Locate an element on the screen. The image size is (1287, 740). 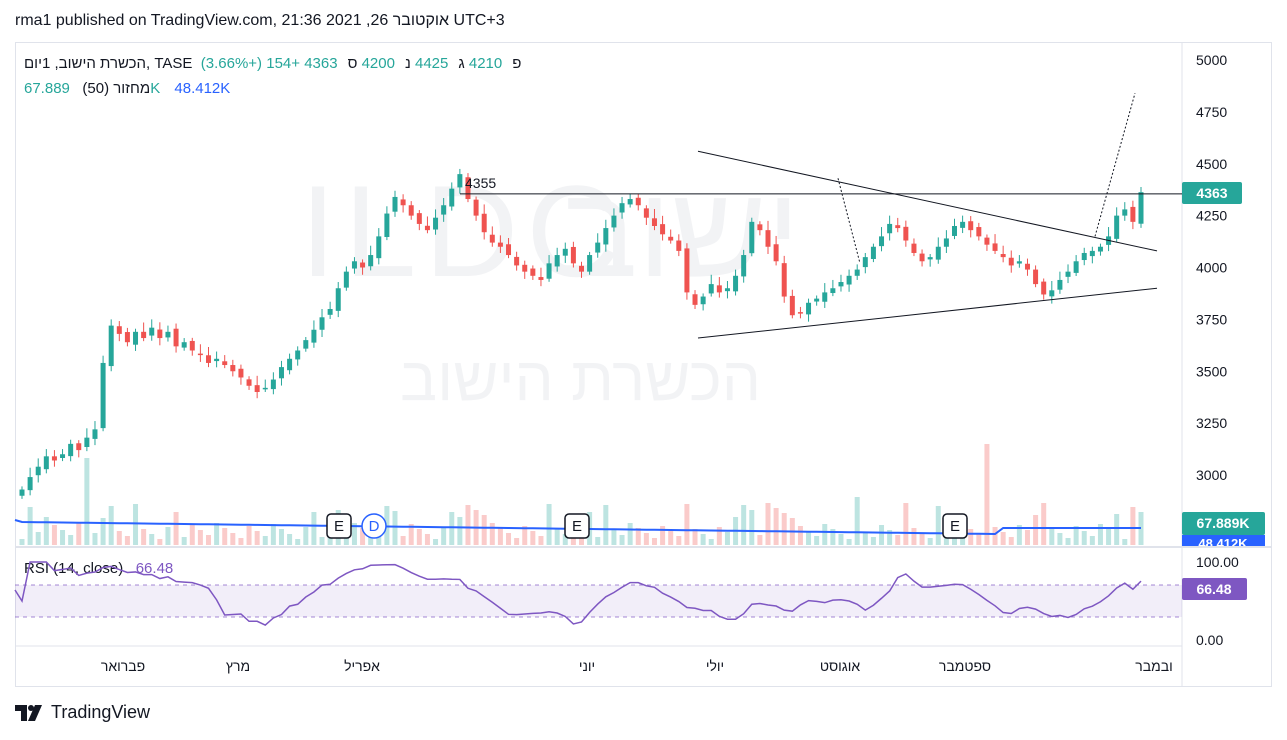
rsi-badge-bg is located at coordinates (1214, 589).